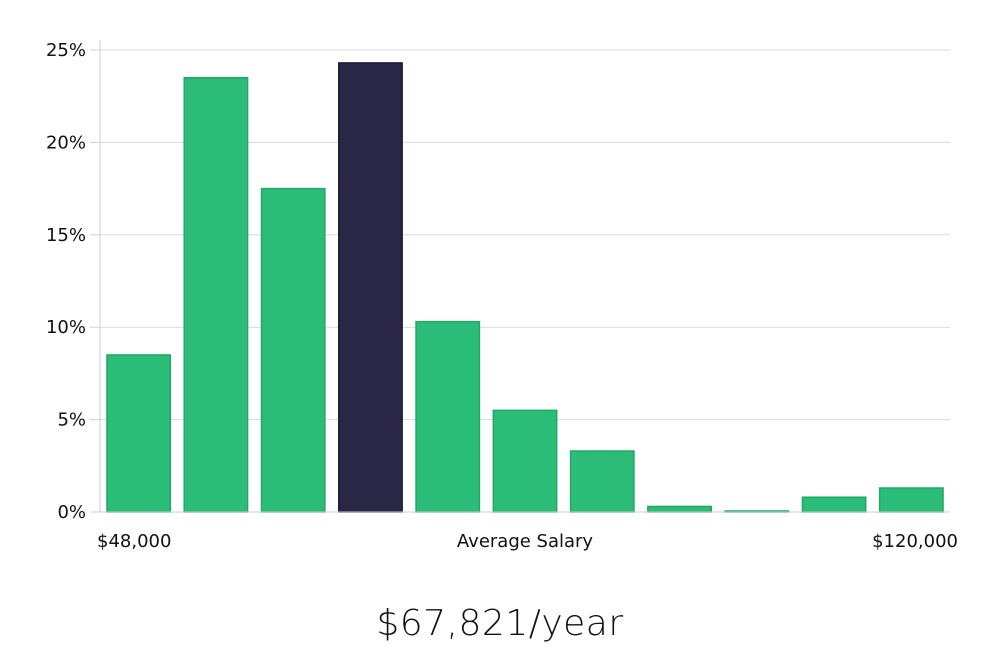 This screenshot has width=1000, height=660. Describe the element at coordinates (500, 623) in the screenshot. I see `average-salary-value: $67,821/year` at that location.